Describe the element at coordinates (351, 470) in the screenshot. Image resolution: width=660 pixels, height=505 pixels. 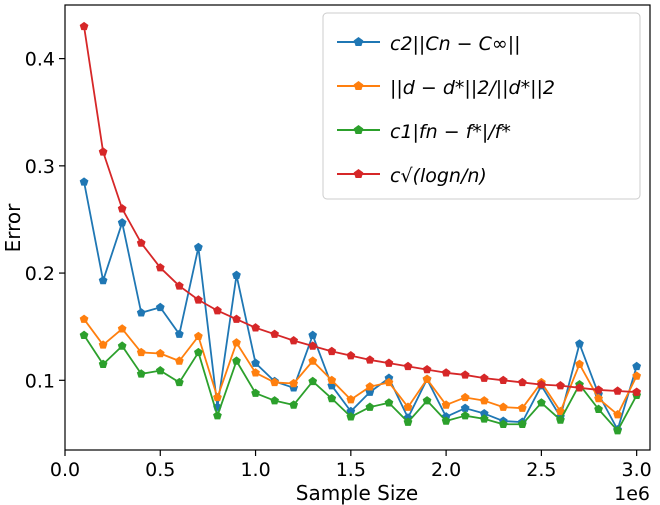
I see `x-tick-label: 1.5` at that location.